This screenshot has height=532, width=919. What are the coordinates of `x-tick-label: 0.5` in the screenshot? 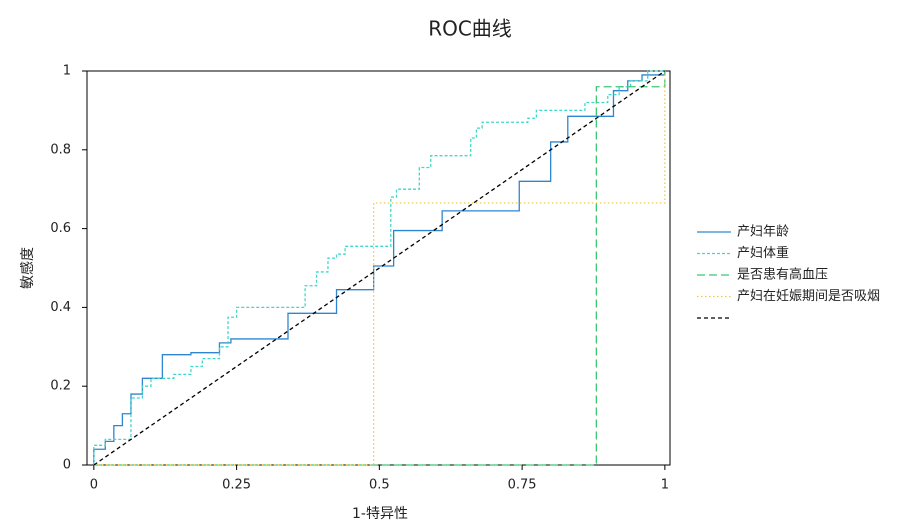 It's located at (379, 485).